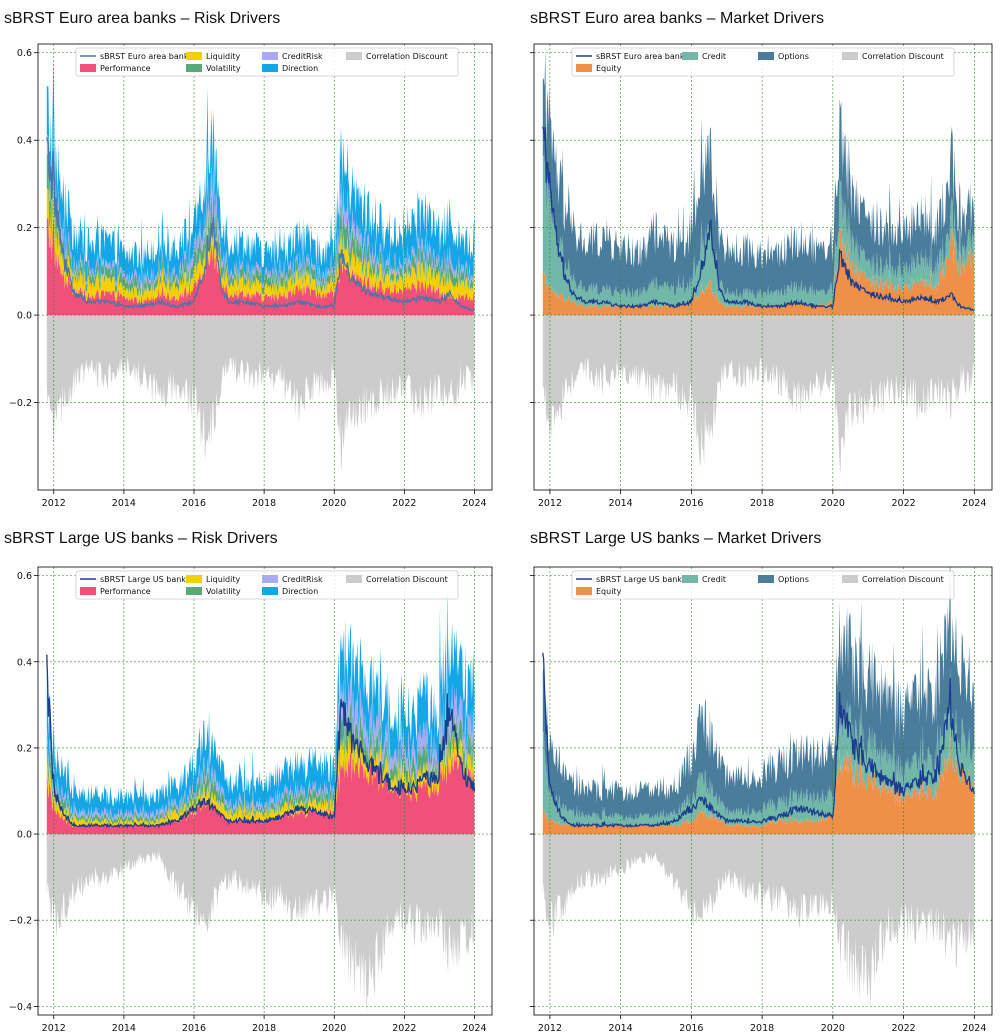 Image resolution: width=1000 pixels, height=1035 pixels. Describe the element at coordinates (758, 780) in the screenshot. I see `series-equity-area` at that location.